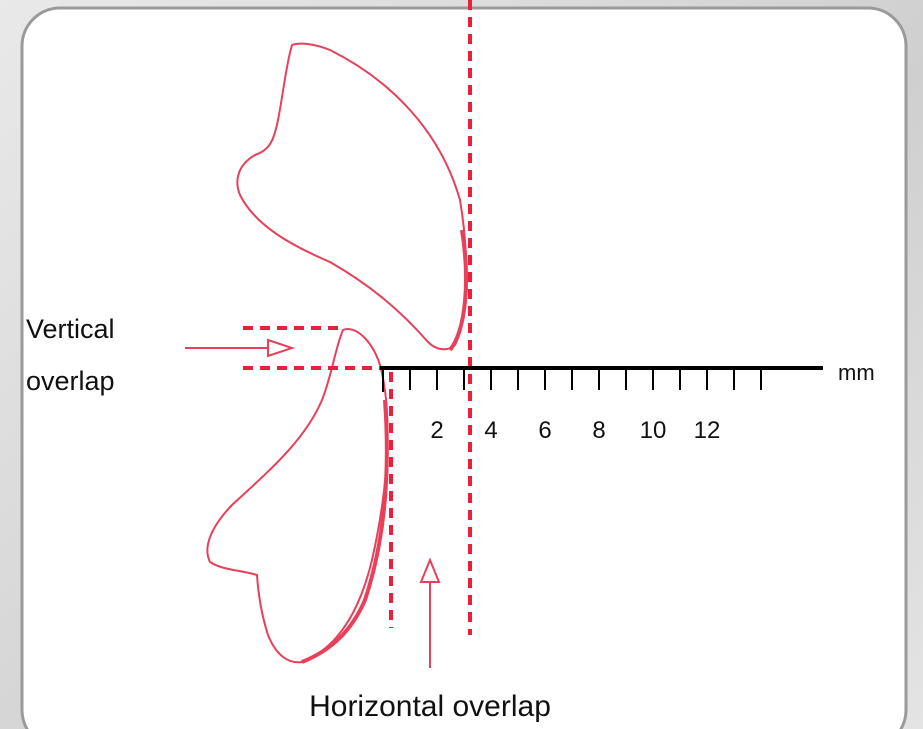  What do you see at coordinates (430, 706) in the screenshot?
I see `horizontal-label: Horizontal overlap` at bounding box center [430, 706].